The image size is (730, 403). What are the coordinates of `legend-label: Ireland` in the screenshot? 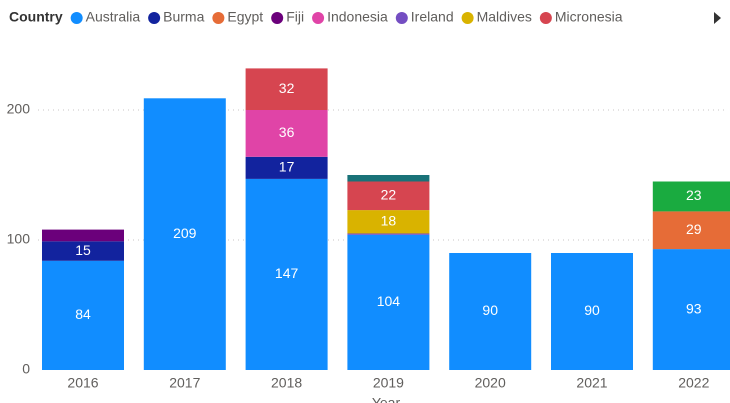 It's located at (432, 17).